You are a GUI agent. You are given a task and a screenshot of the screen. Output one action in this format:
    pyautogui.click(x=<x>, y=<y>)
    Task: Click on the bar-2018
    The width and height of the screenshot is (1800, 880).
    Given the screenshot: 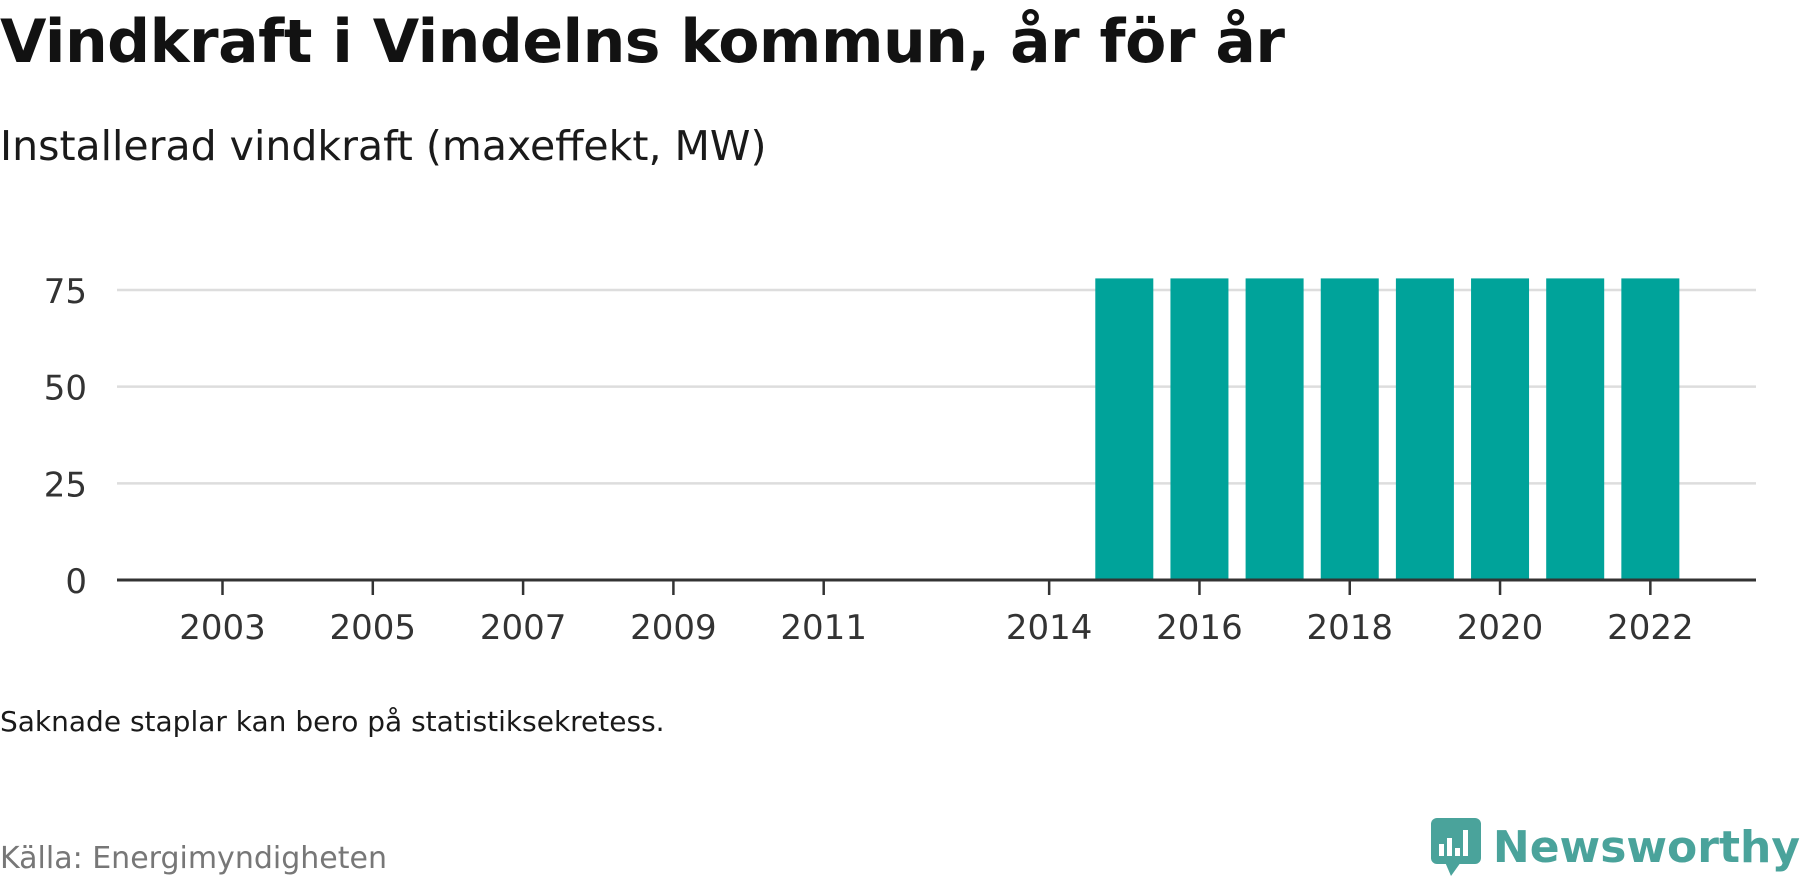 What is the action you would take?
    pyautogui.click(x=1349, y=429)
    